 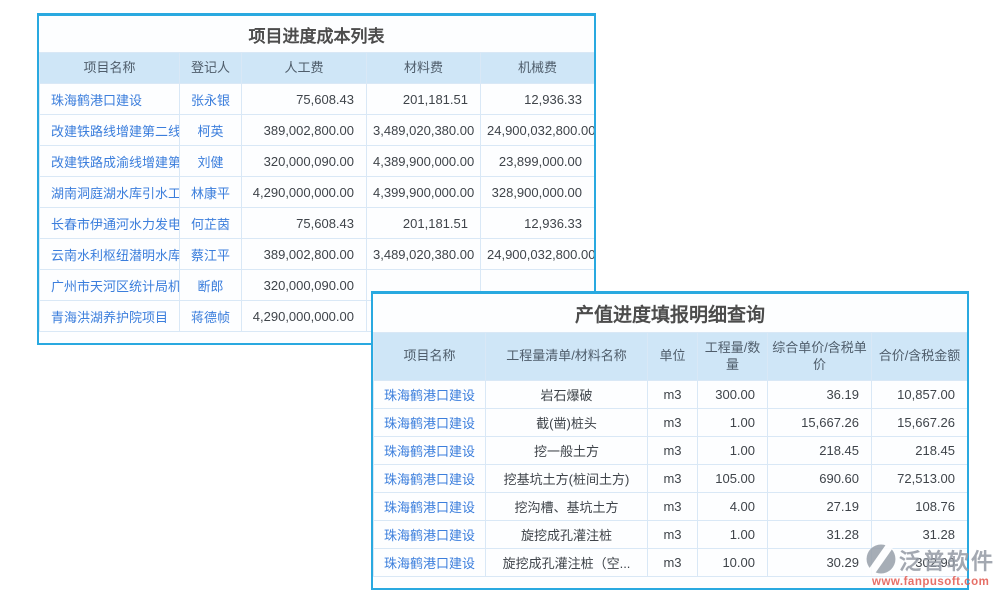 I want to click on record-link: 刘健, so click(x=210, y=161).